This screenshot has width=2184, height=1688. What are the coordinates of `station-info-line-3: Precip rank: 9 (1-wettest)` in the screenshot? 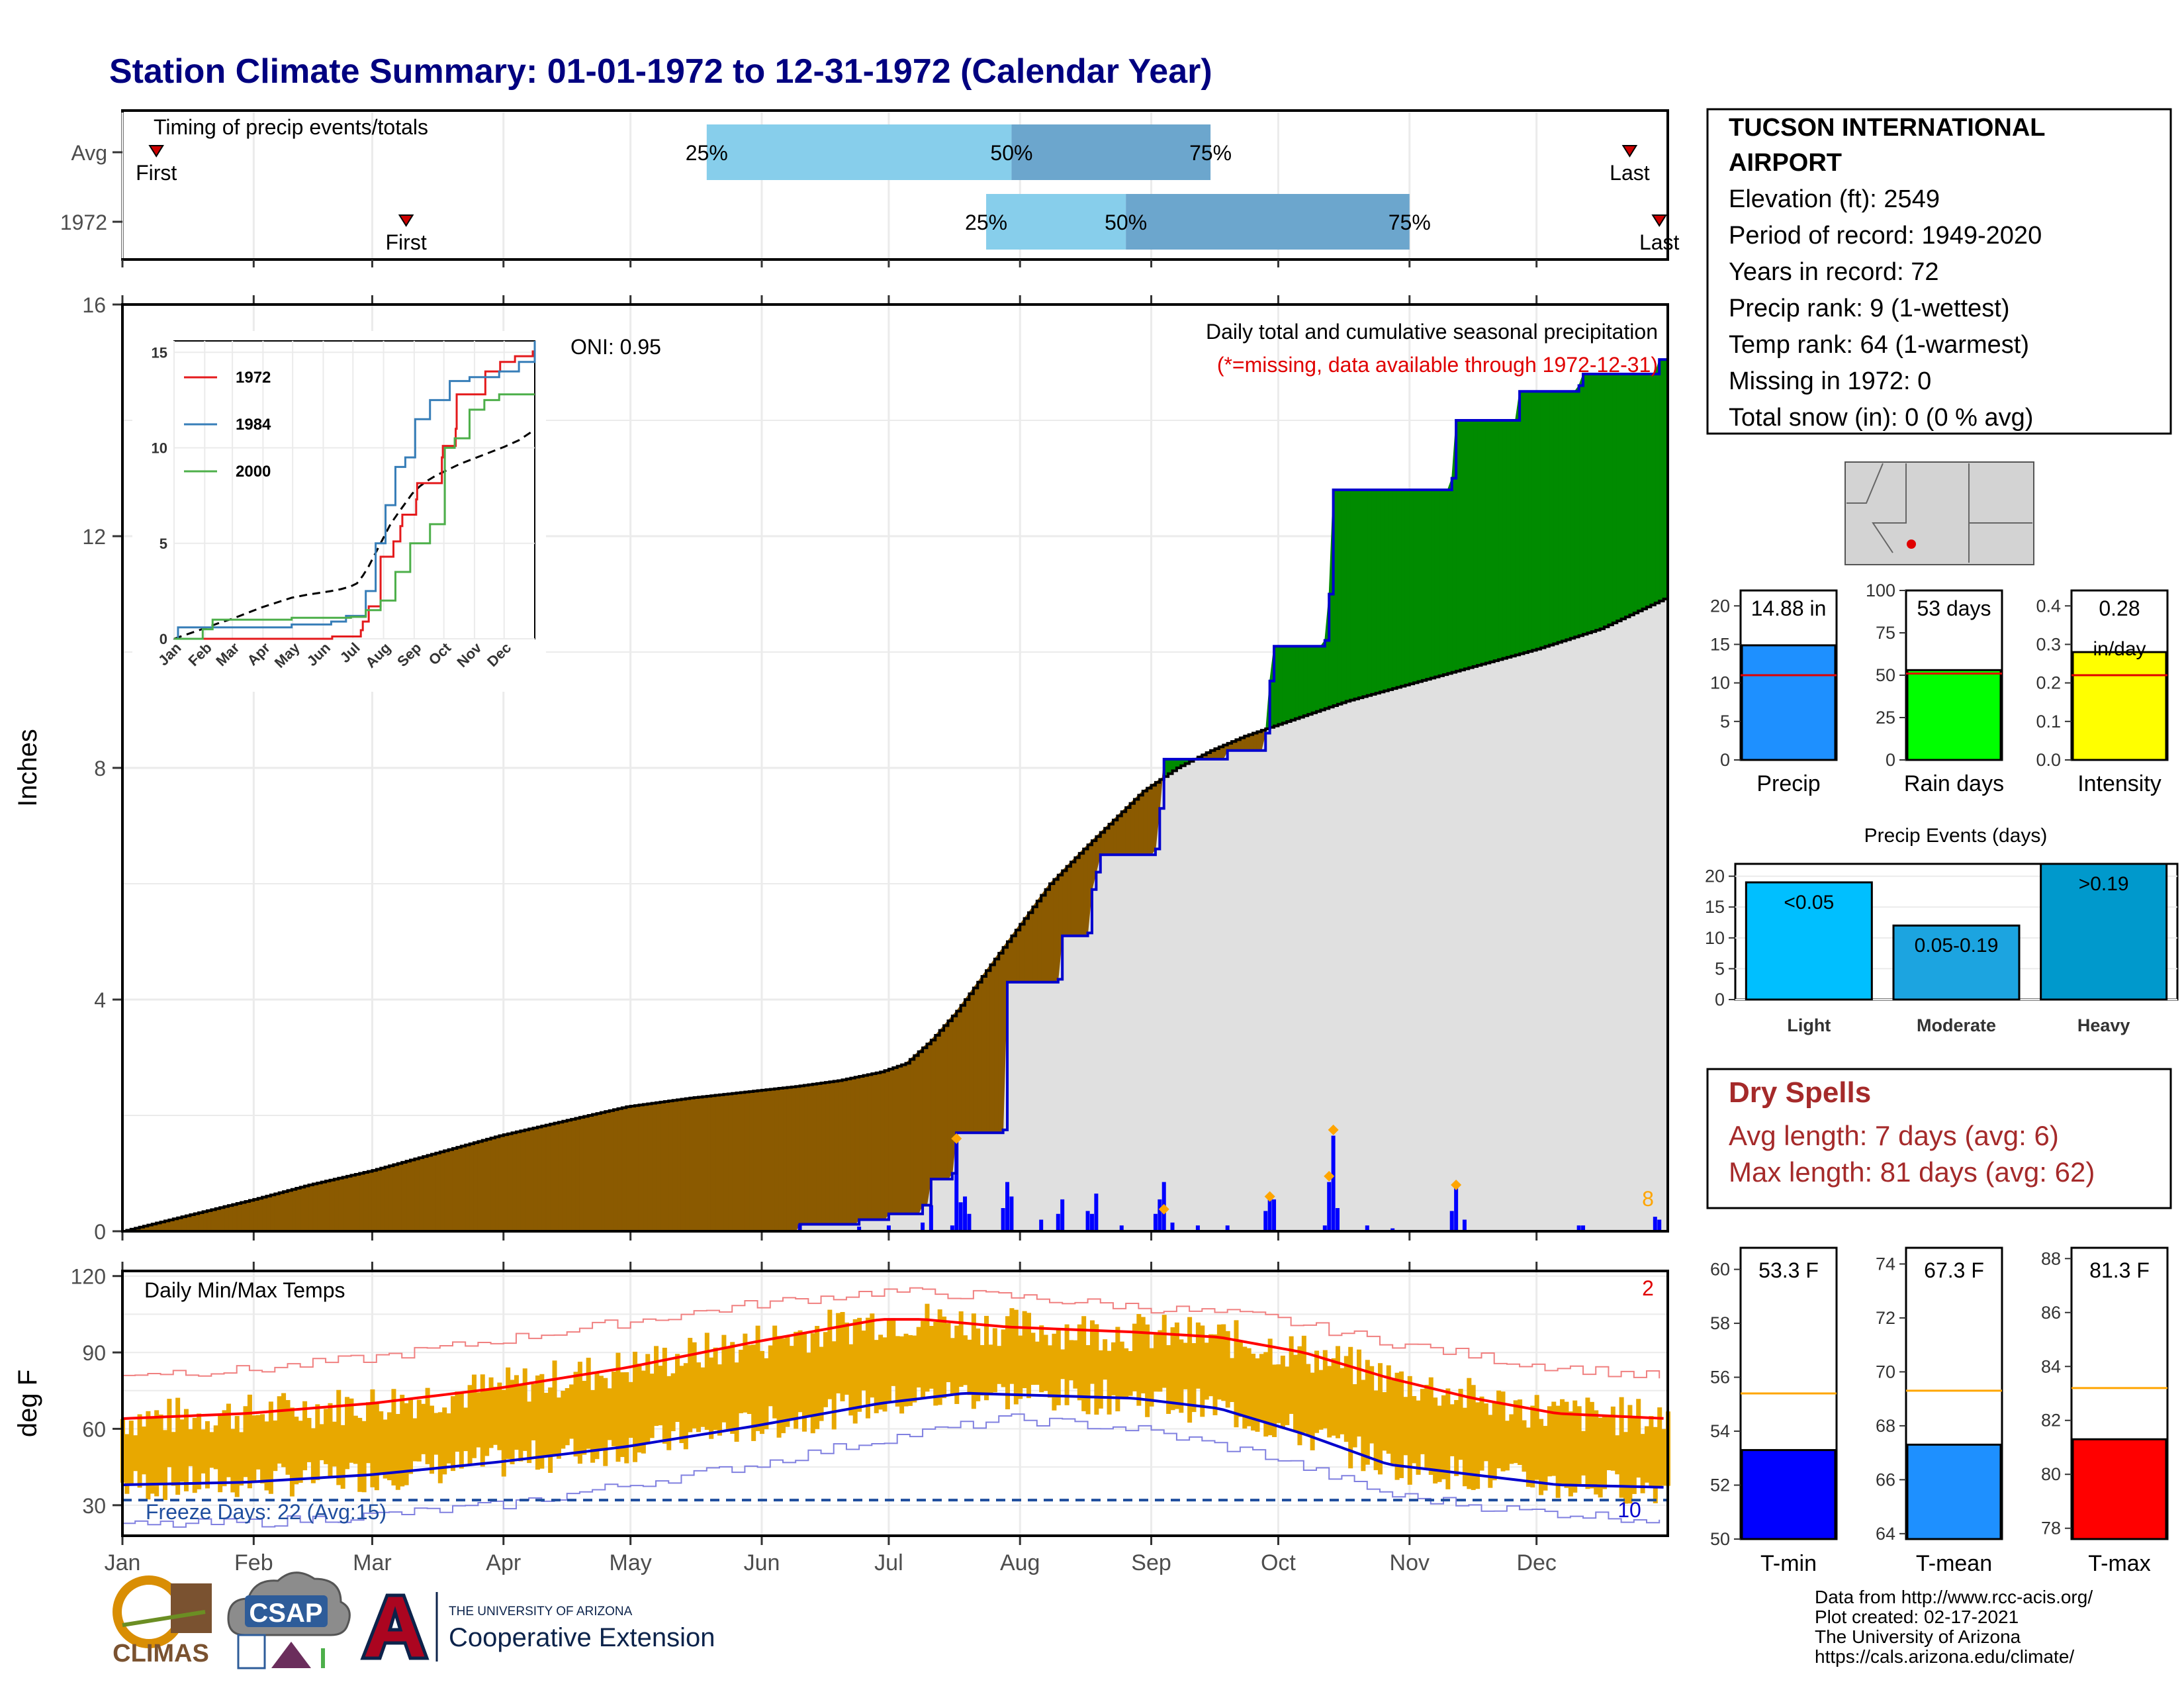 It's located at (1869, 308).